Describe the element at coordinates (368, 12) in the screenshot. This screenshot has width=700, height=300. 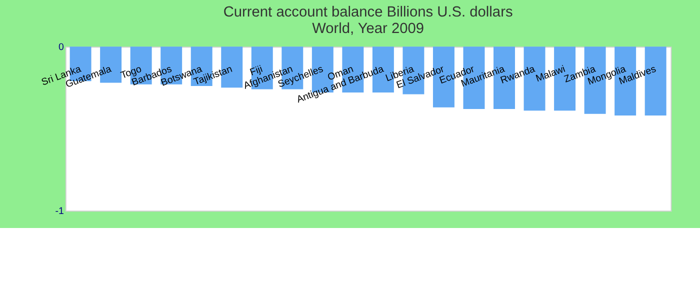
I see `chart-title: Current account balance Billions U.S. dollars` at that location.